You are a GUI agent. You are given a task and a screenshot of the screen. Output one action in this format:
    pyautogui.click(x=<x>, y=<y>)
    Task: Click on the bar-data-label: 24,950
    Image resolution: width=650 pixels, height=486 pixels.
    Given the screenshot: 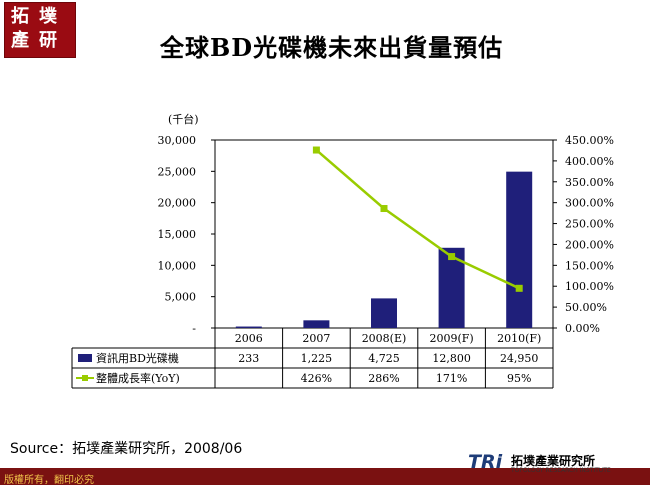 What is the action you would take?
    pyautogui.click(x=519, y=358)
    